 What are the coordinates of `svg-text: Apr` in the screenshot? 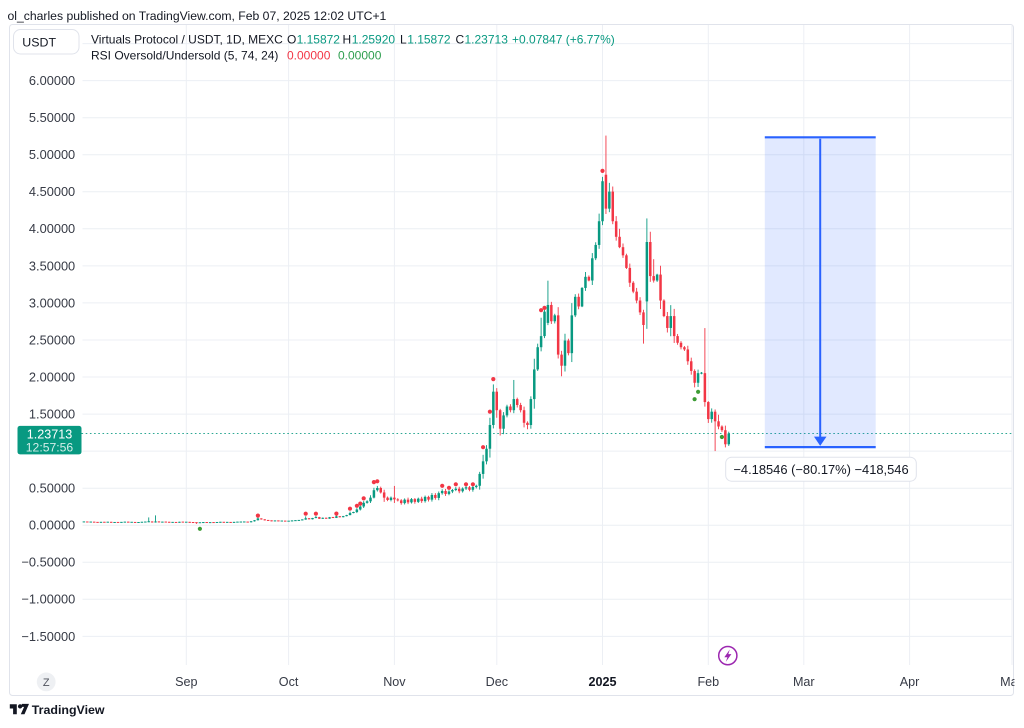 It's located at (910, 682).